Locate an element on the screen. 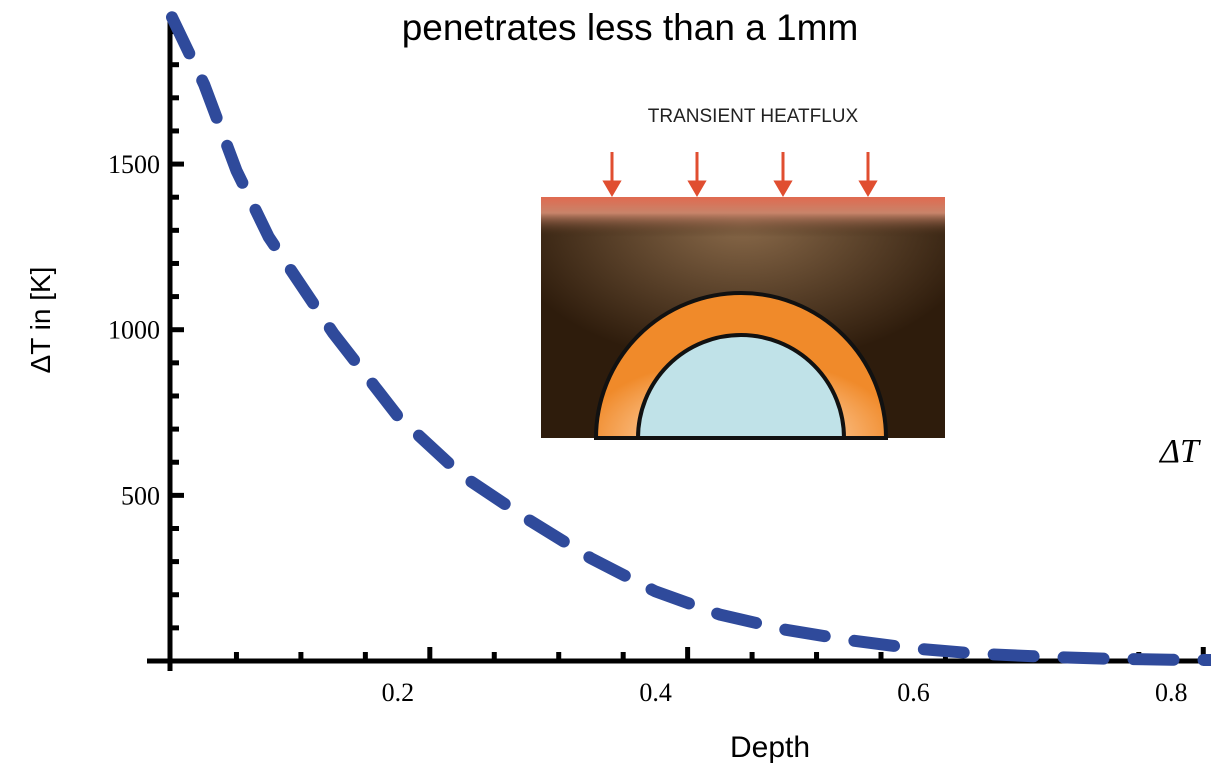 The width and height of the screenshot is (1211, 763). y-tick-label: 500 is located at coordinates (140, 495).